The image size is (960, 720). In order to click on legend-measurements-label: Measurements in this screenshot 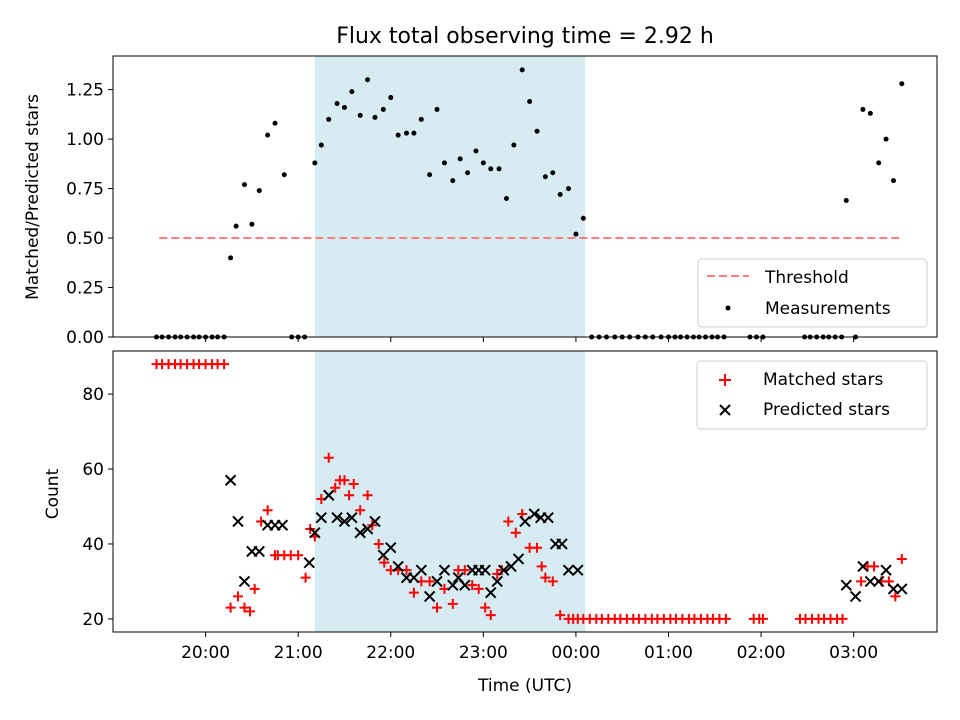, I will do `click(828, 309)`.